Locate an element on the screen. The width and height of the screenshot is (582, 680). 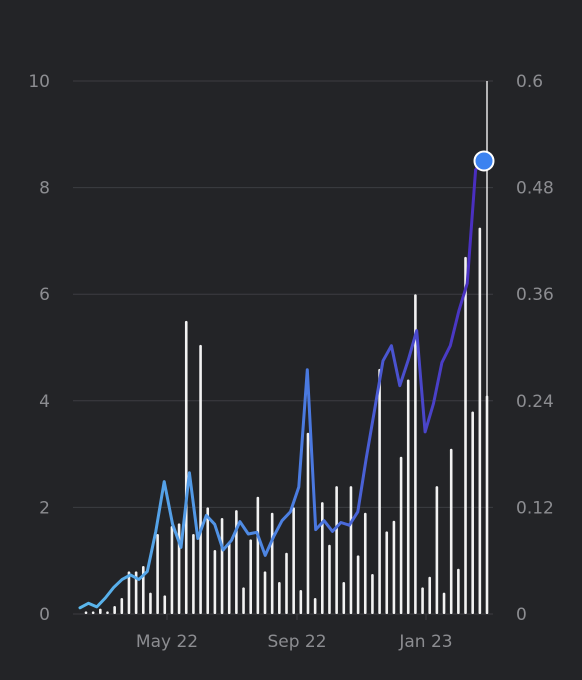
x-axis: May 22 Sep 22 Jan 23 is located at coordinates (294, 633).